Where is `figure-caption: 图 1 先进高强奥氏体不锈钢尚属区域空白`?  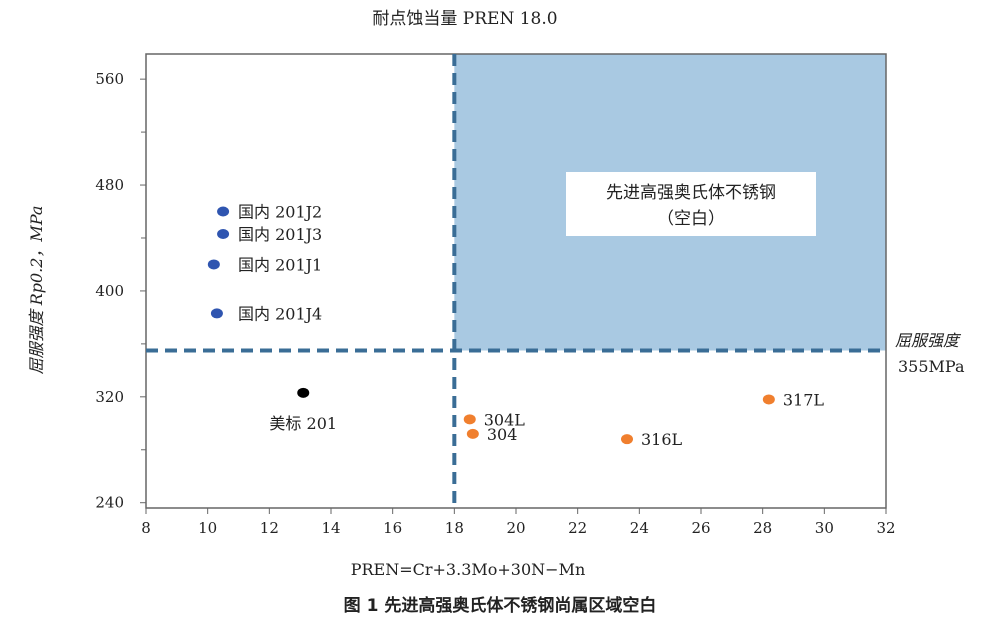
figure-caption: 图 1 先进高强奥氏体不锈钢尚属区域空白 is located at coordinates (500, 605).